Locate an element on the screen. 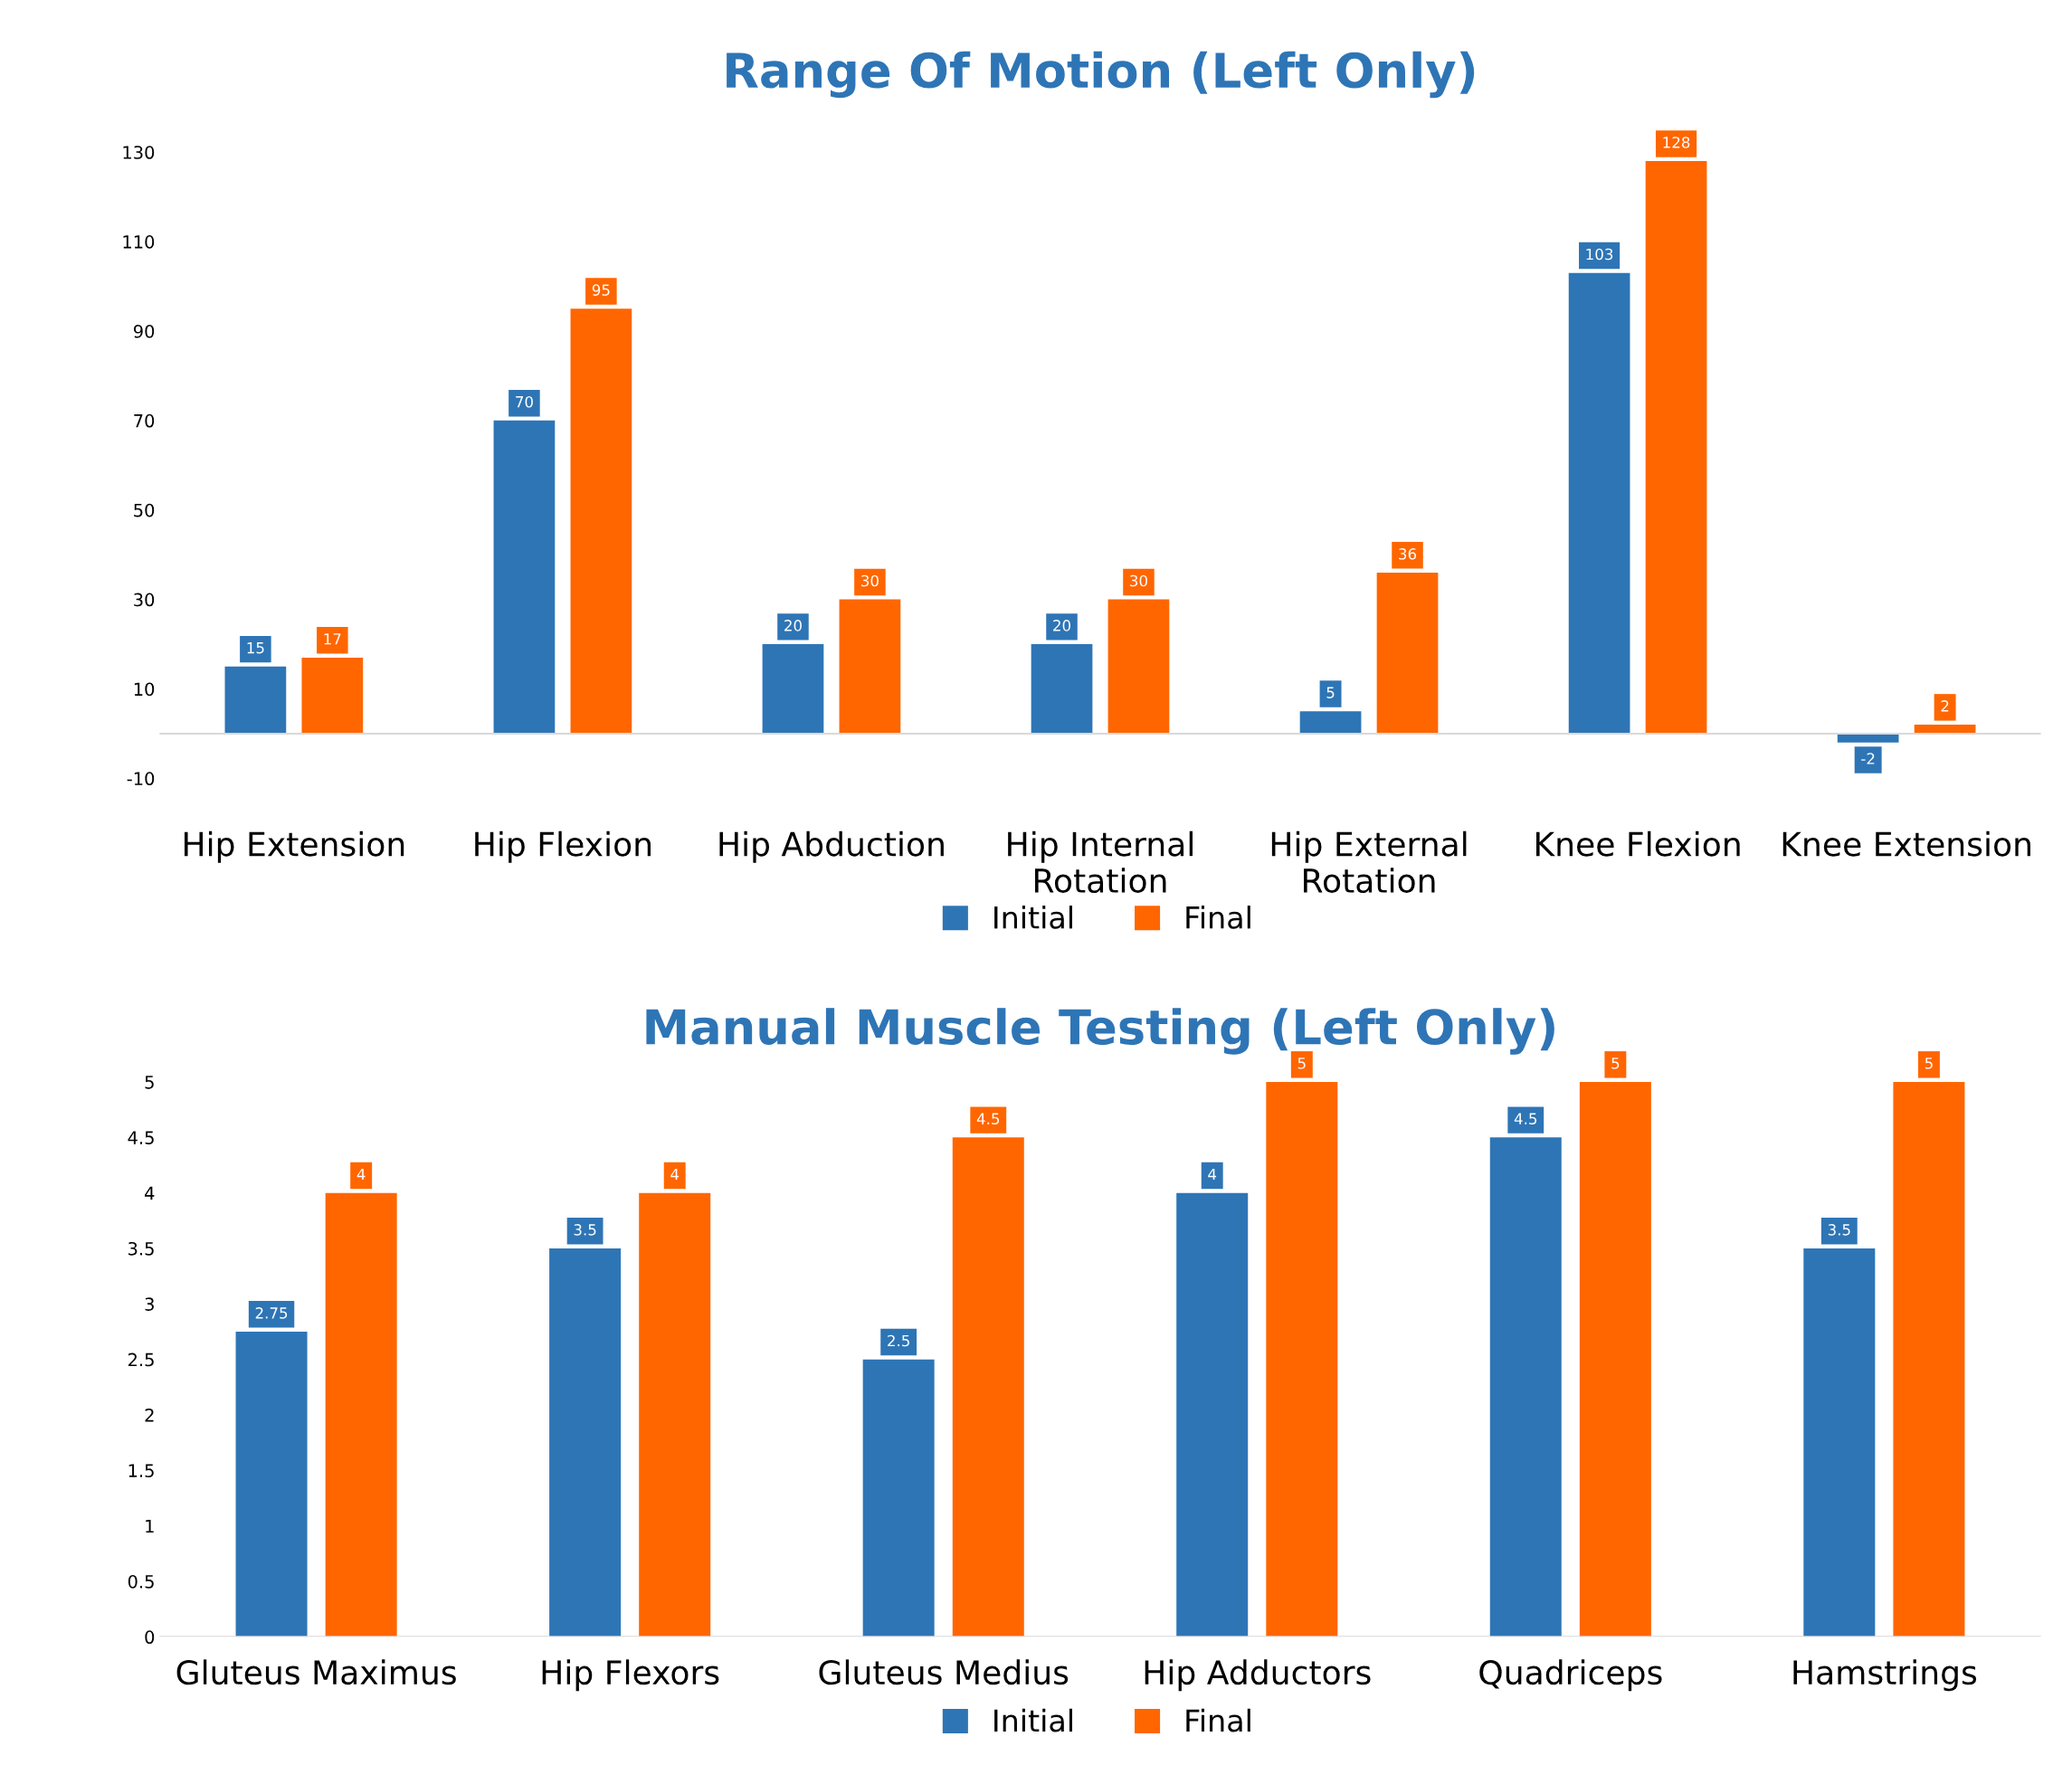 The width and height of the screenshot is (2072, 1765). x-tick-label: Gluteus Maximus is located at coordinates (316, 1672).